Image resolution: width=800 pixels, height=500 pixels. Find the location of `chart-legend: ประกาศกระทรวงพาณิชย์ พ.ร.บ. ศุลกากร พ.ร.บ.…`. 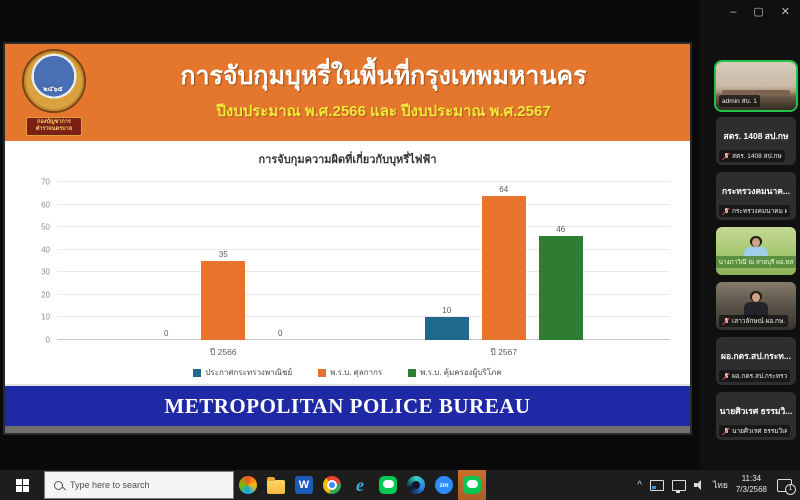

chart-legend: ประกาศกระทรวงพาณิชย์ พ.ร.บ. ศุลกากร พ.ร.บ.… is located at coordinates (347, 372).